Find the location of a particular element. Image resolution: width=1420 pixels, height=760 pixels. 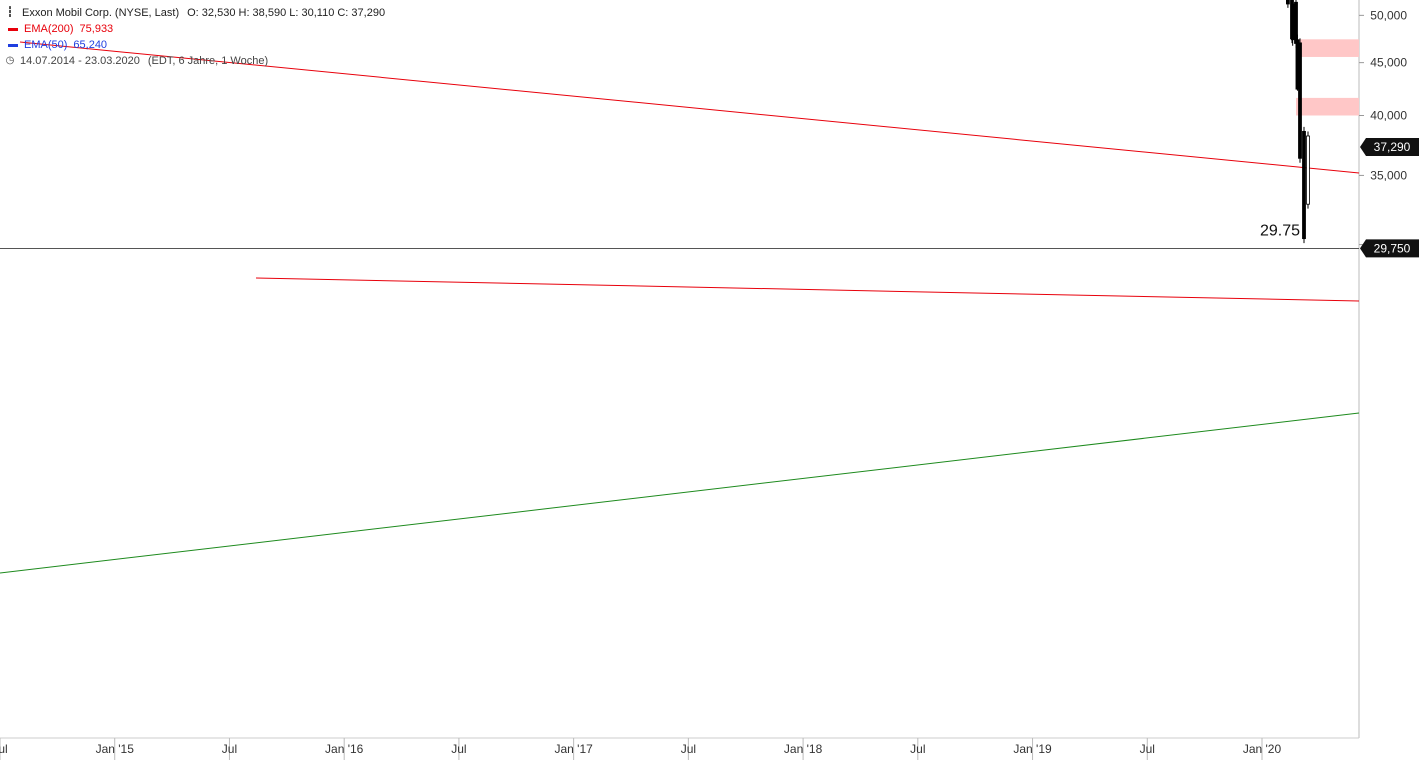

y-tick-label: 35,000 is located at coordinates (1388, 175).